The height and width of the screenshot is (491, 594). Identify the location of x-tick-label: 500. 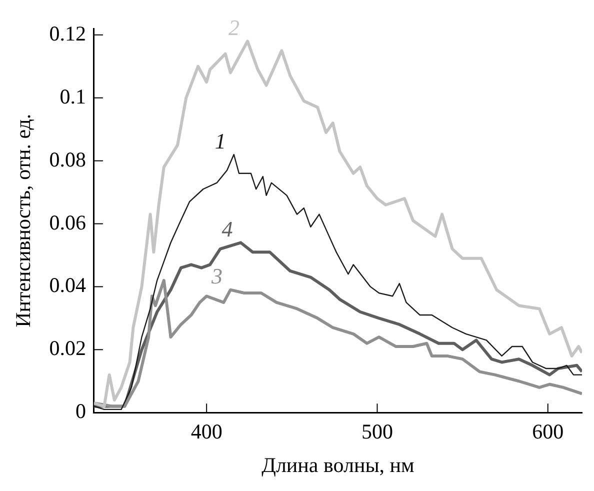
(377, 432).